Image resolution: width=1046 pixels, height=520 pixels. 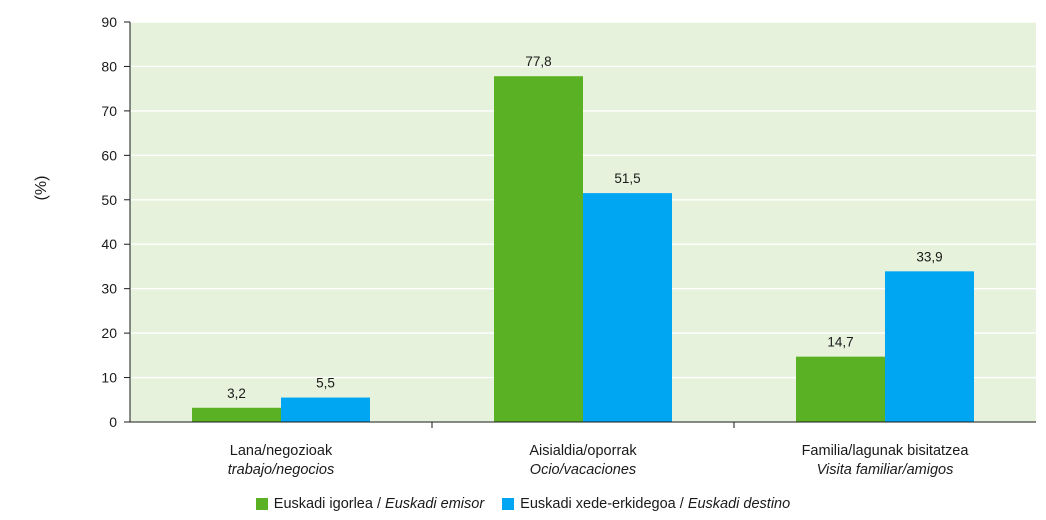 I want to click on x-category-label: Familia/lagunak bisitatzea, so click(x=886, y=451).